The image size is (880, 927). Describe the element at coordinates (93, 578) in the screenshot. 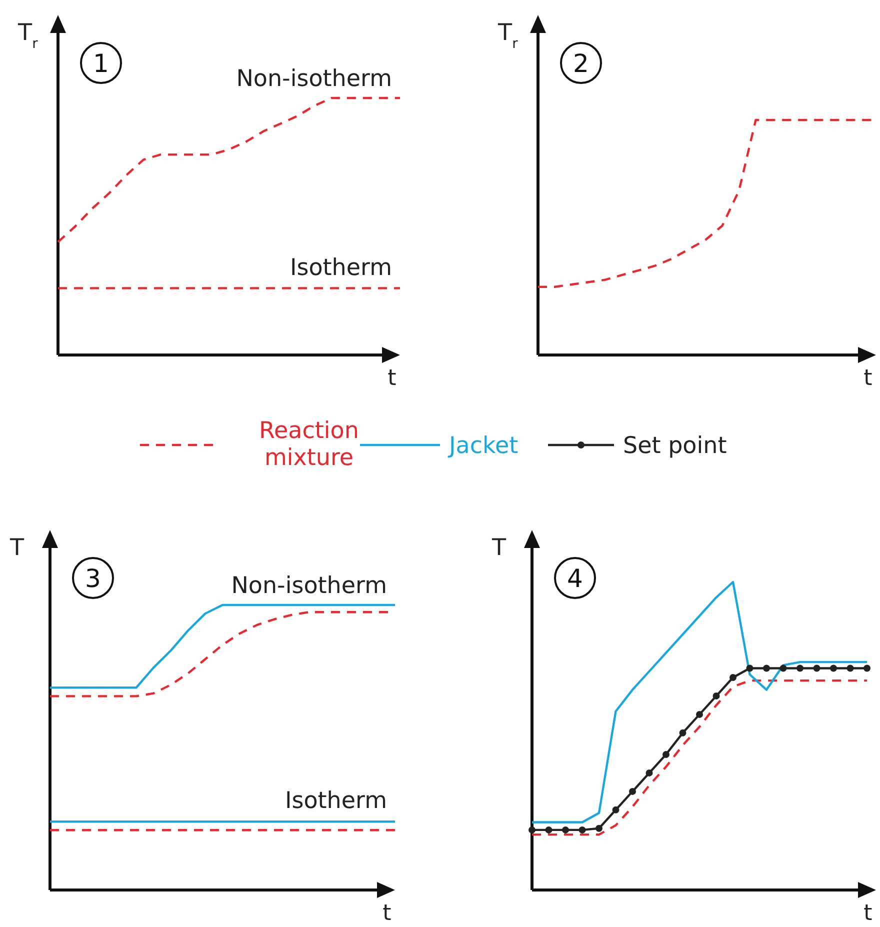

I see `text: 3` at that location.